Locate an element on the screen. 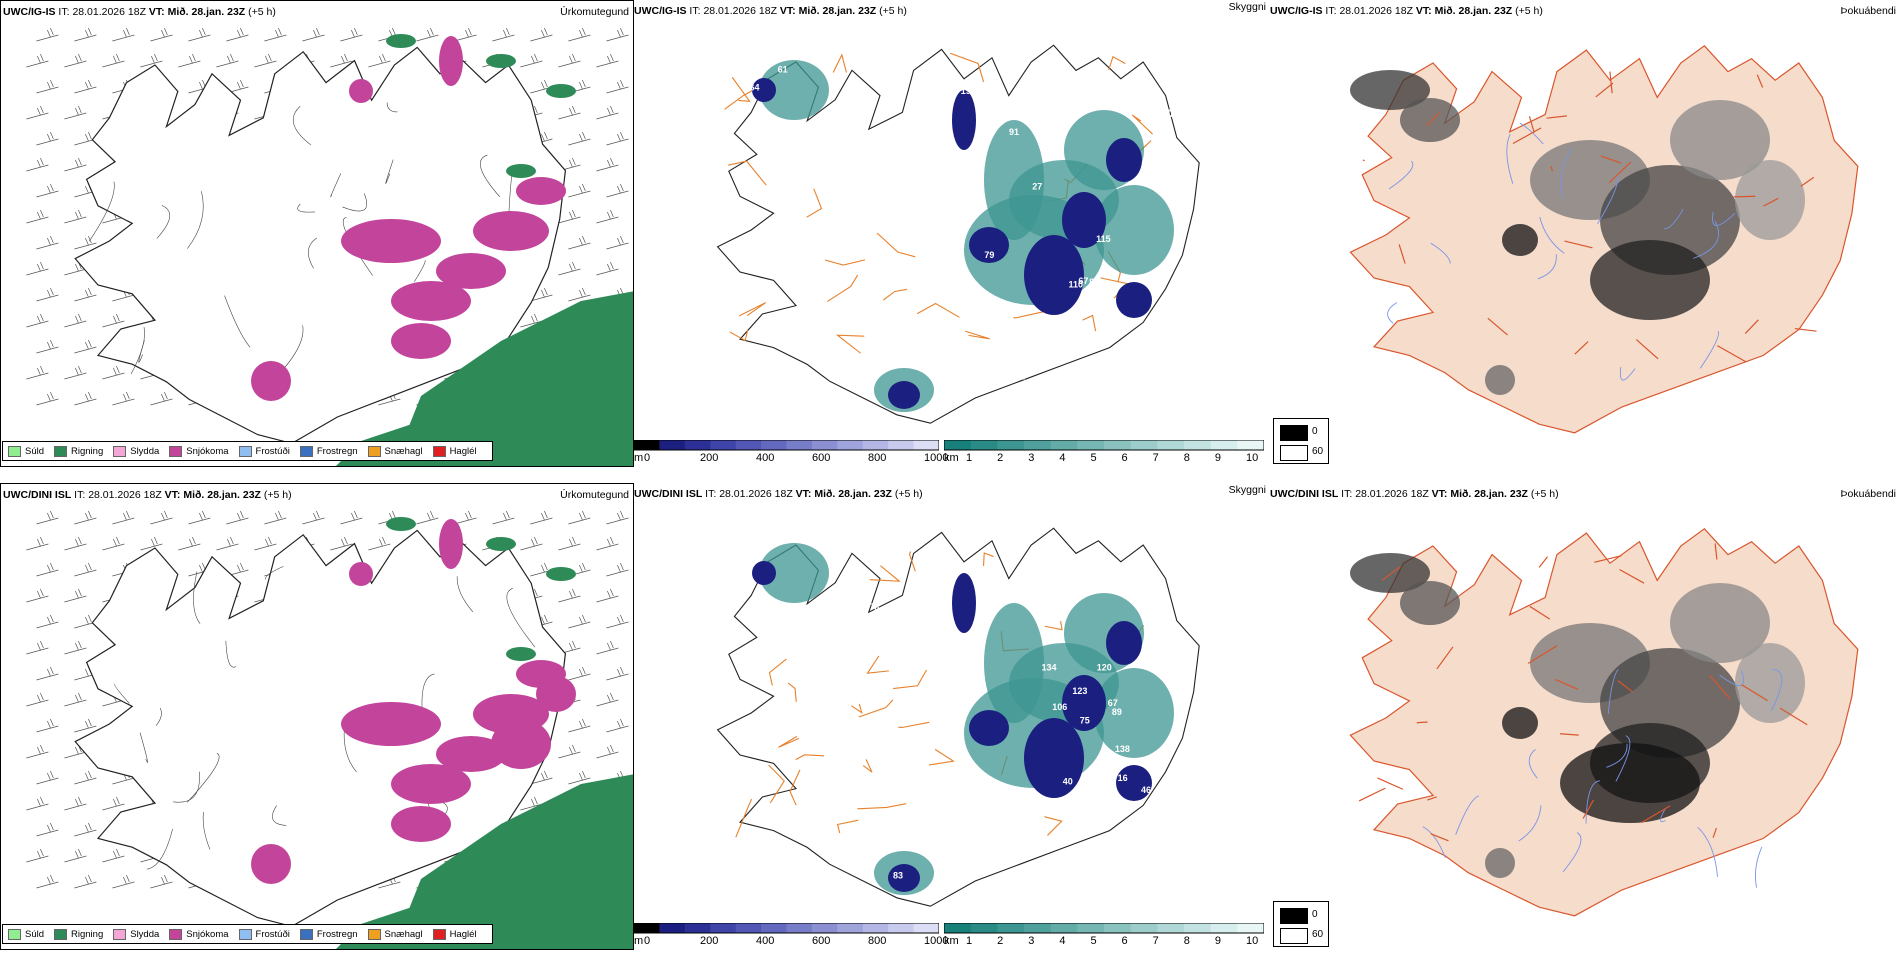 The image size is (1900, 953). ceiling-value-label: 69 is located at coordinates (1004, 798).